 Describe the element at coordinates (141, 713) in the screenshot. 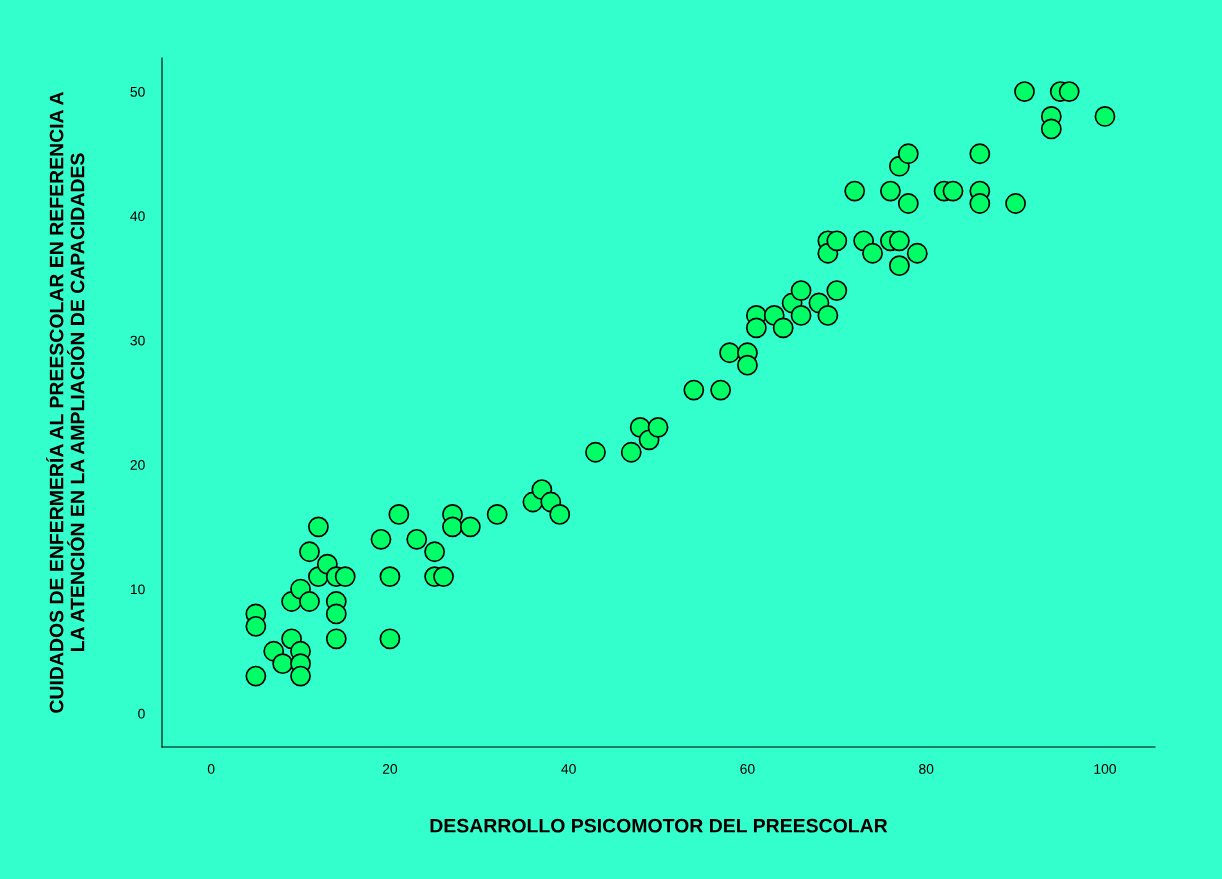

I see `y-tick-label: 0` at that location.